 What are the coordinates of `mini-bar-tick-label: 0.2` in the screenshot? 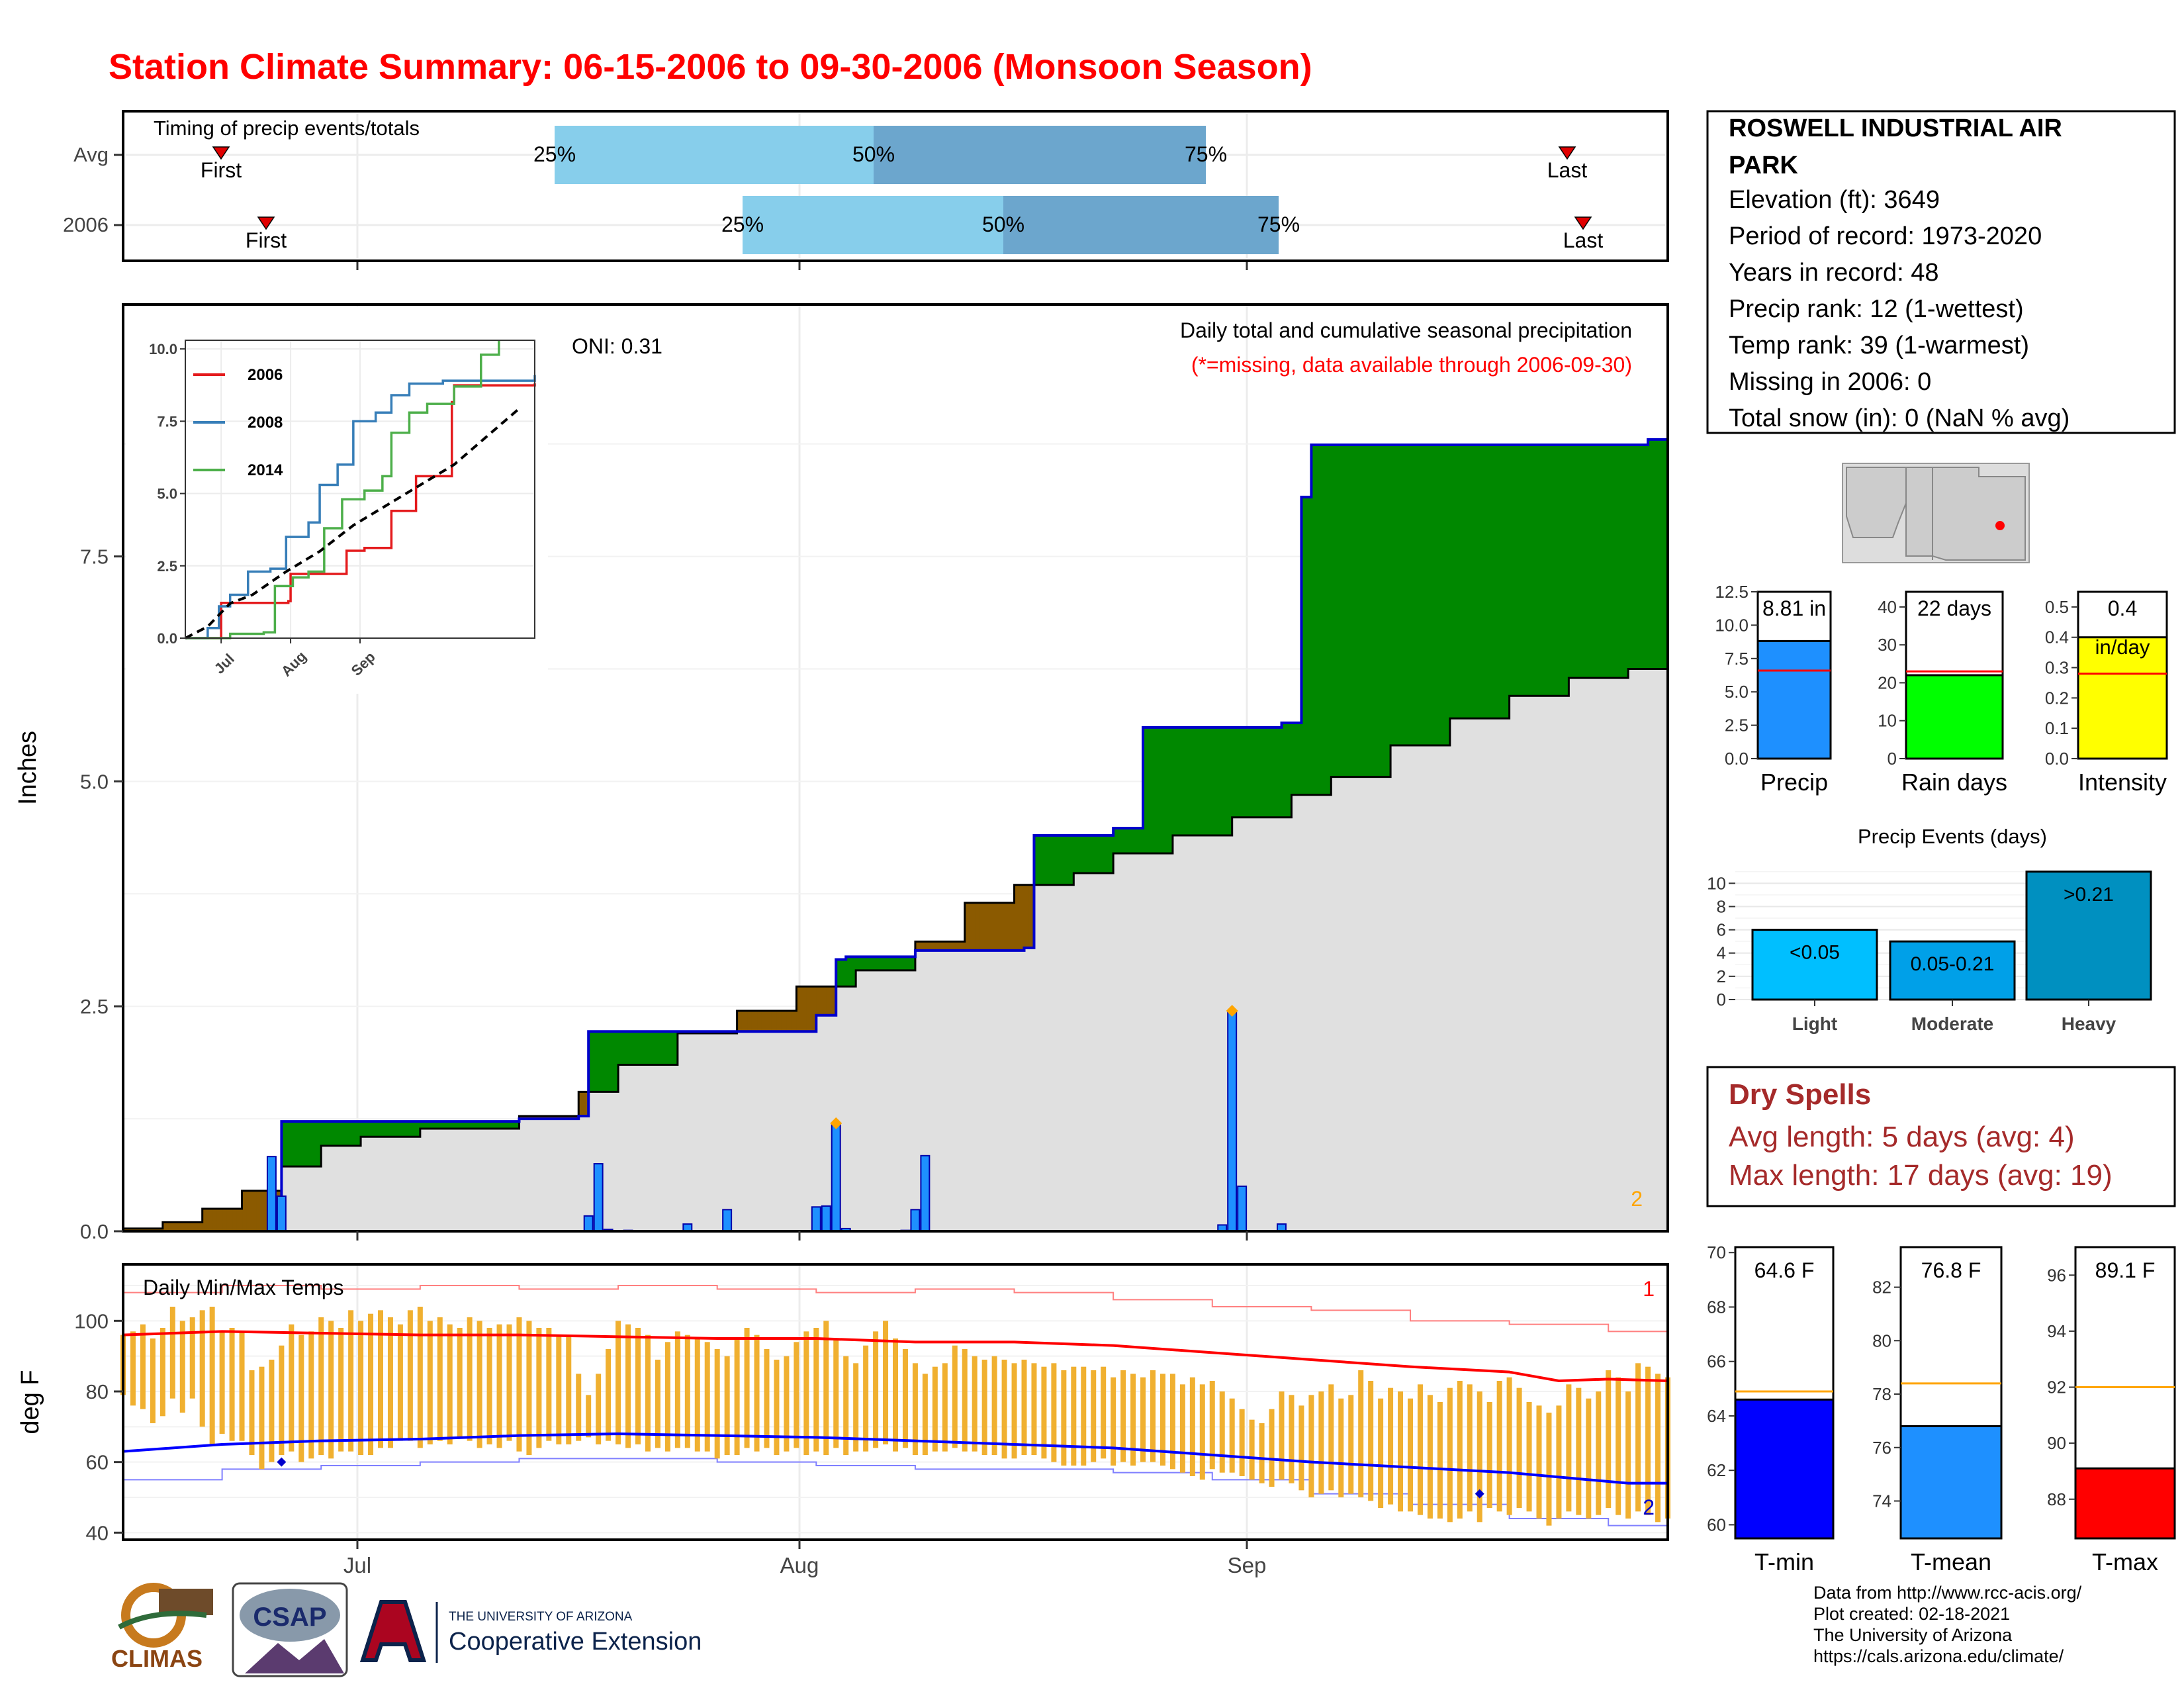 It's located at (2057, 698).